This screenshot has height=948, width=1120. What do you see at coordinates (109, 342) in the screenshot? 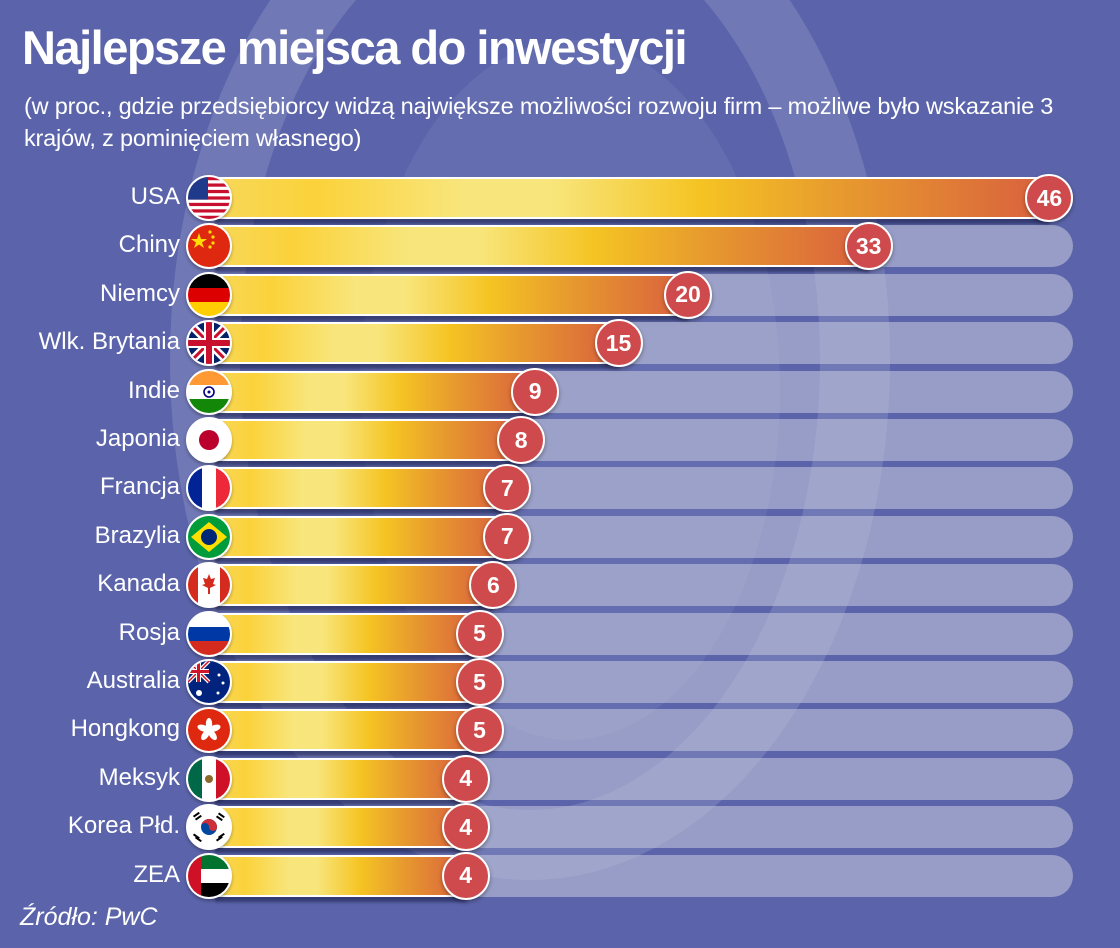
I see `category-label: Wlk. Brytania` at bounding box center [109, 342].